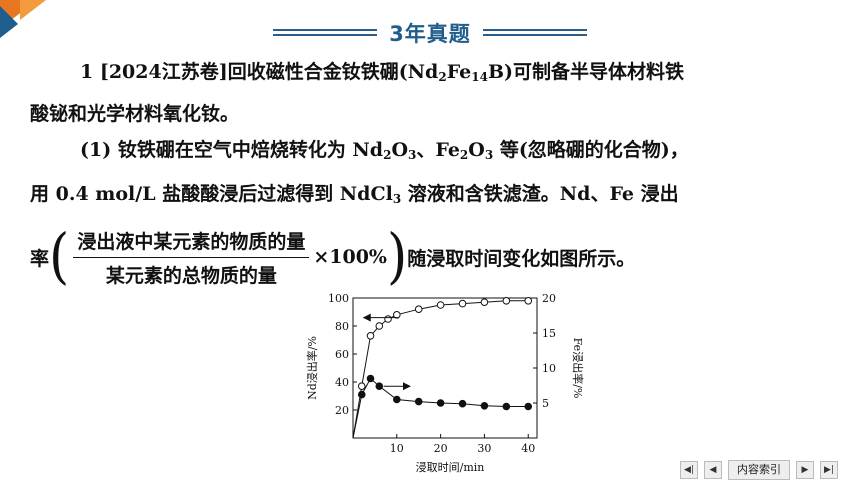 The width and height of the screenshot is (860, 484). Describe the element at coordinates (489, 155) in the screenshot. I see `q1-sub-4: 3` at that location.